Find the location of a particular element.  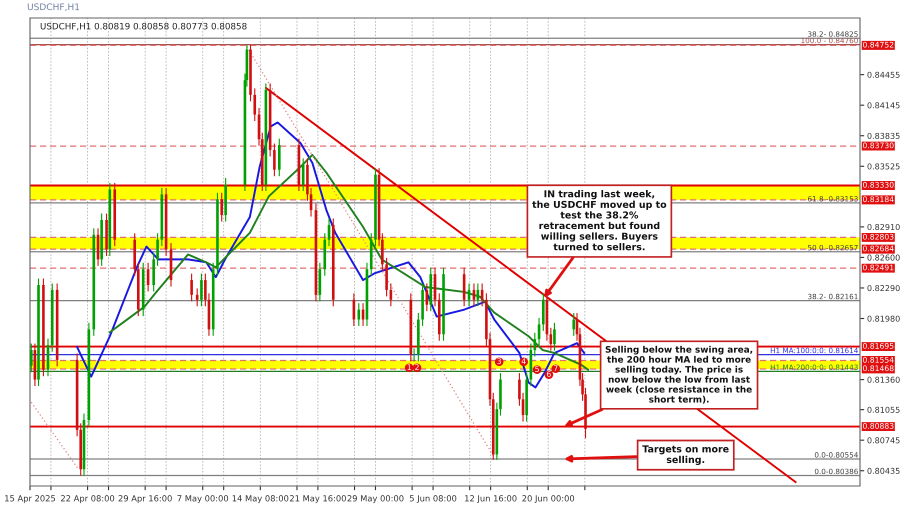

y-tick-label: 0.82910 is located at coordinates (883, 227).